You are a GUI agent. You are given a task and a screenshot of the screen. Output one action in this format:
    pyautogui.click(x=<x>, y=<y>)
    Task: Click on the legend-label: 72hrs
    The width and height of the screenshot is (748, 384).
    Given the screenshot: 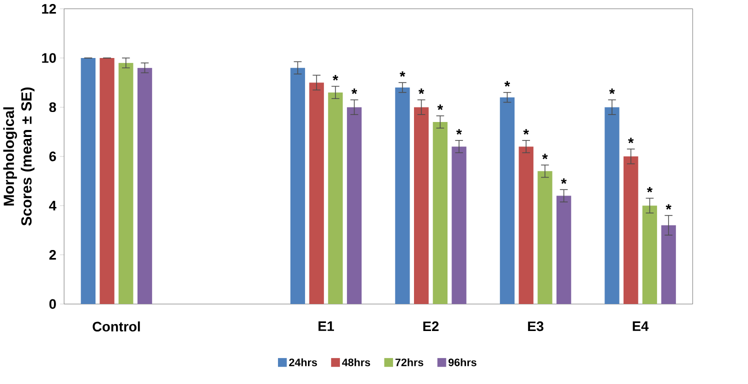 What is the action you would take?
    pyautogui.click(x=409, y=362)
    